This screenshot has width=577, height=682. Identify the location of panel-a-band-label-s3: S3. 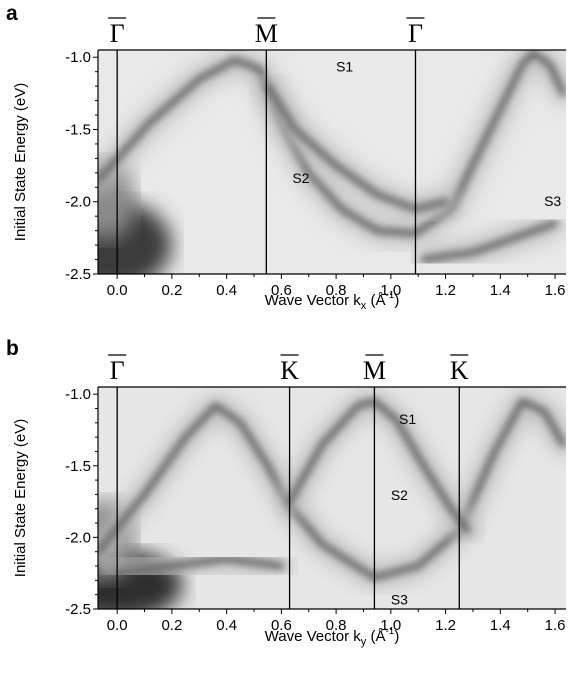
(552, 201).